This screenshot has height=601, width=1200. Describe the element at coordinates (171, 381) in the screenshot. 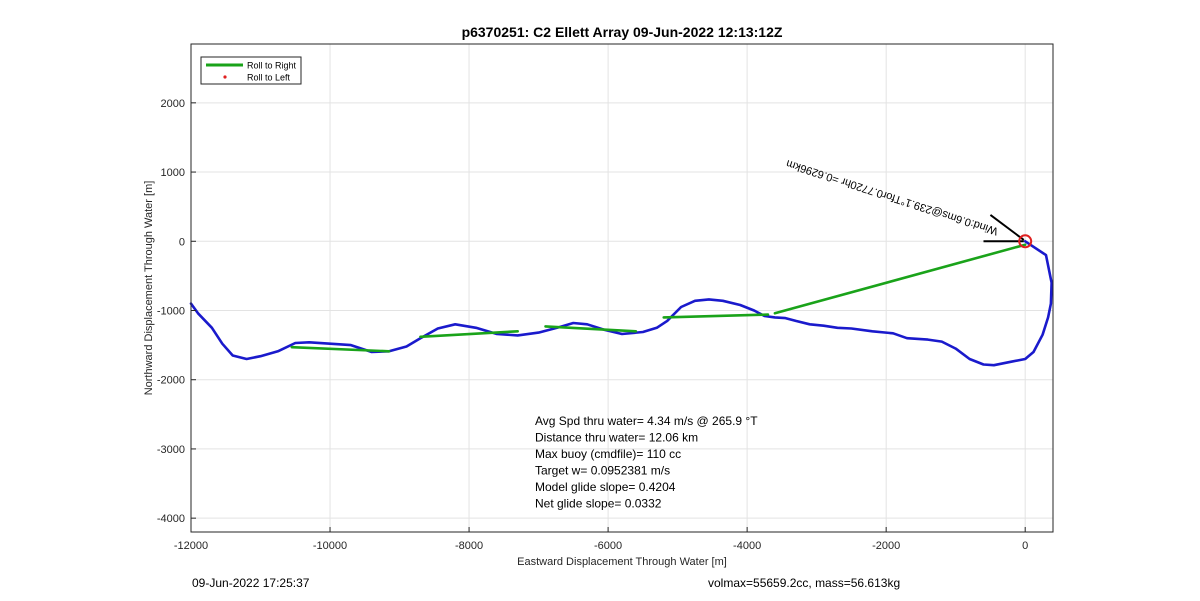

I see `y-tick-label: -2000` at that location.